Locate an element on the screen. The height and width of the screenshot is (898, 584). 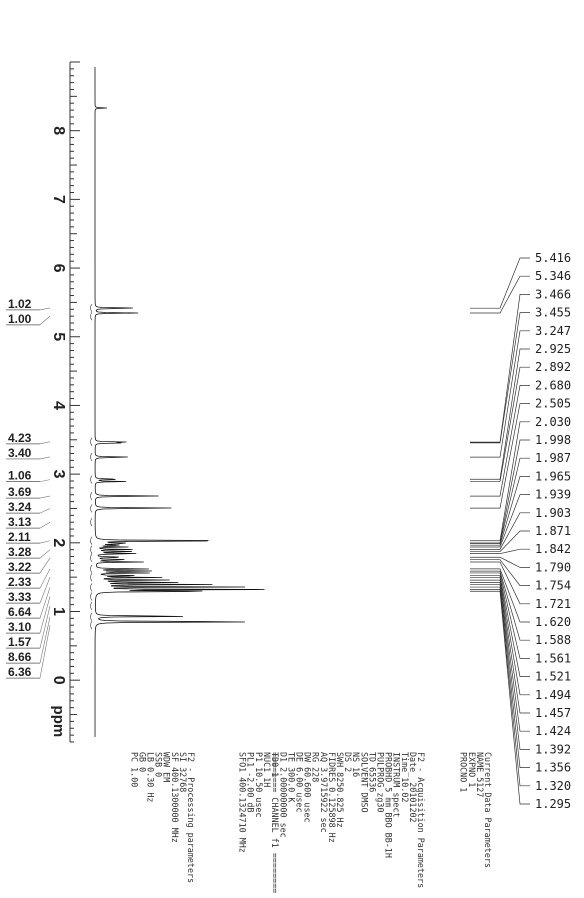
integral-value: 3.13 is located at coordinates (20, 522).